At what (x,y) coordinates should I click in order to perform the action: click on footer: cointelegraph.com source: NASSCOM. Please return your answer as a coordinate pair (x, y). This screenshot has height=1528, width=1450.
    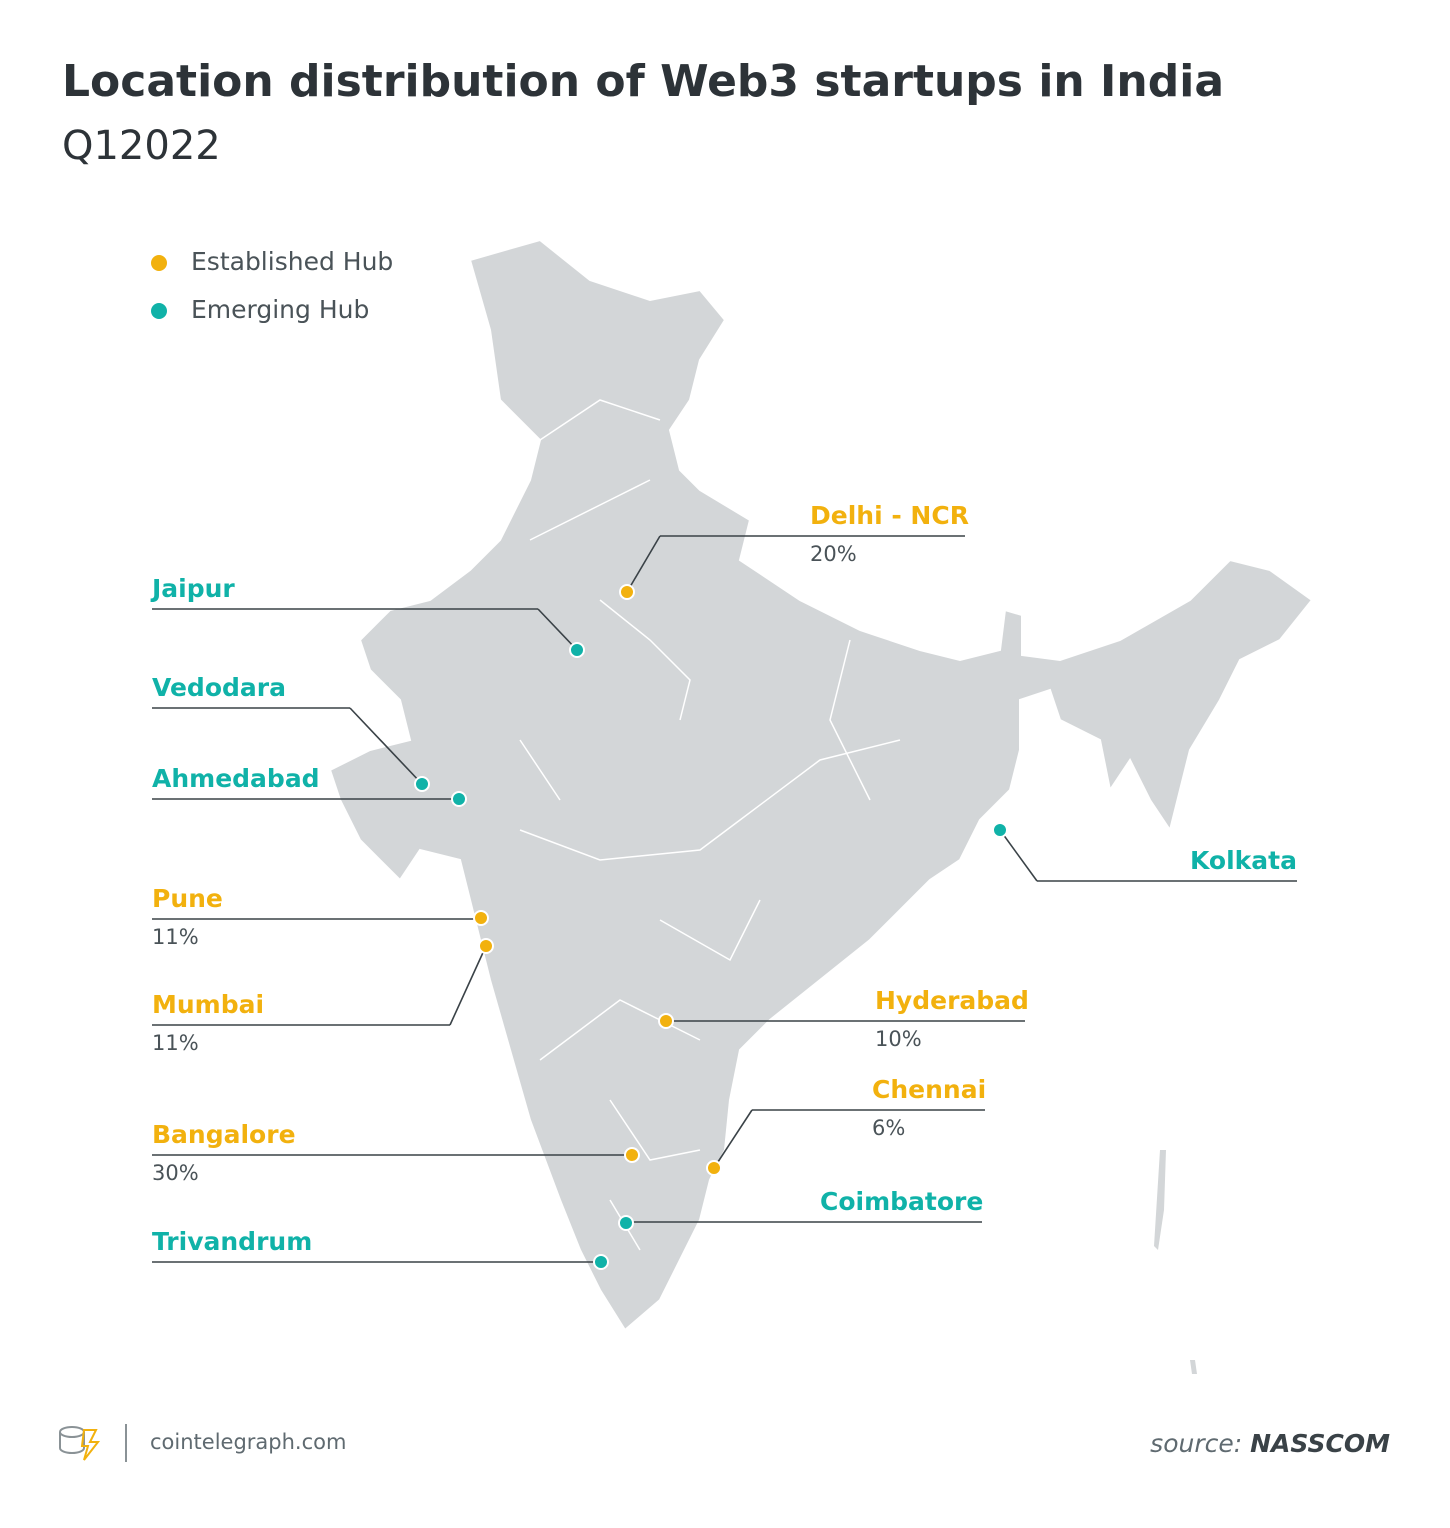
    Looking at the image, I should click on (724, 1443).